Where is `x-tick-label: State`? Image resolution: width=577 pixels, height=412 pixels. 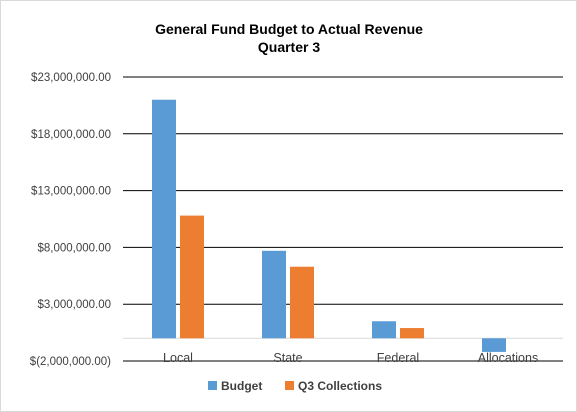 x-tick-label: State is located at coordinates (287, 358).